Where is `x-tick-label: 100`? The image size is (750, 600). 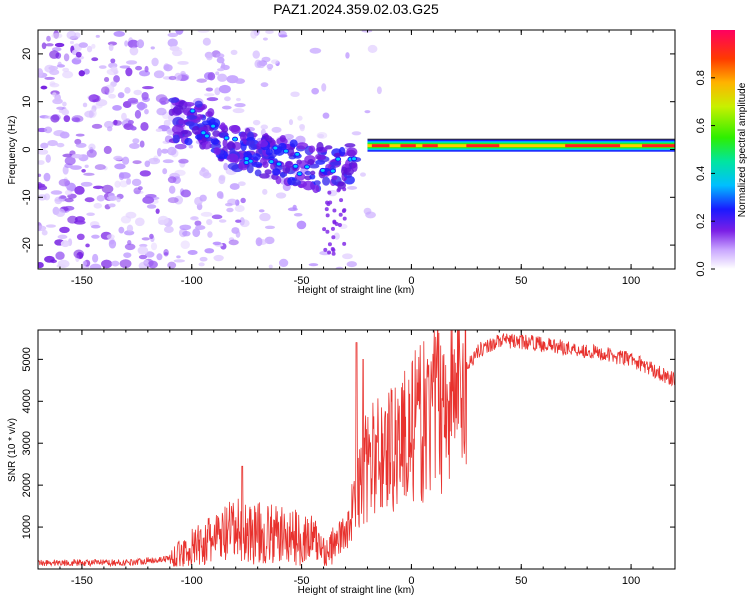 x-tick-label: 100 is located at coordinates (631, 281).